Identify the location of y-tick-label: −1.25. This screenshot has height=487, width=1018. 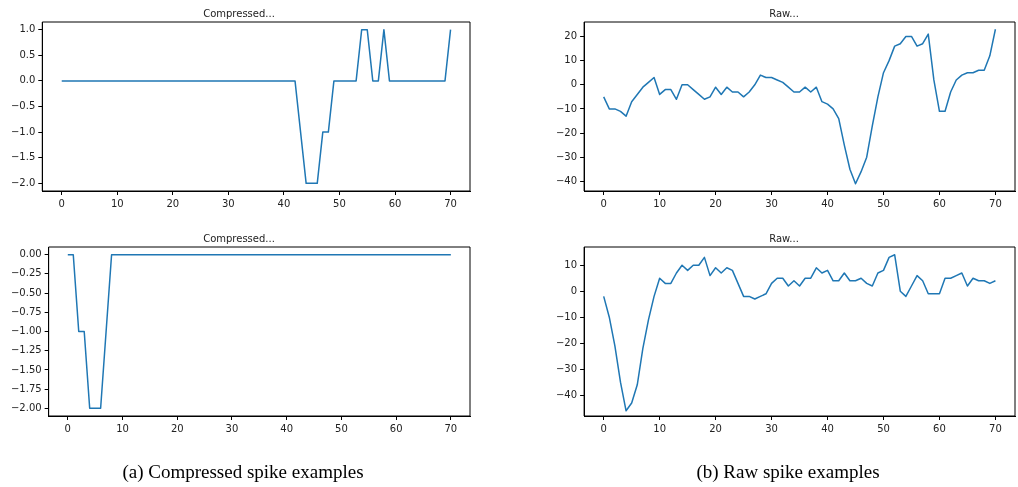
(26, 350).